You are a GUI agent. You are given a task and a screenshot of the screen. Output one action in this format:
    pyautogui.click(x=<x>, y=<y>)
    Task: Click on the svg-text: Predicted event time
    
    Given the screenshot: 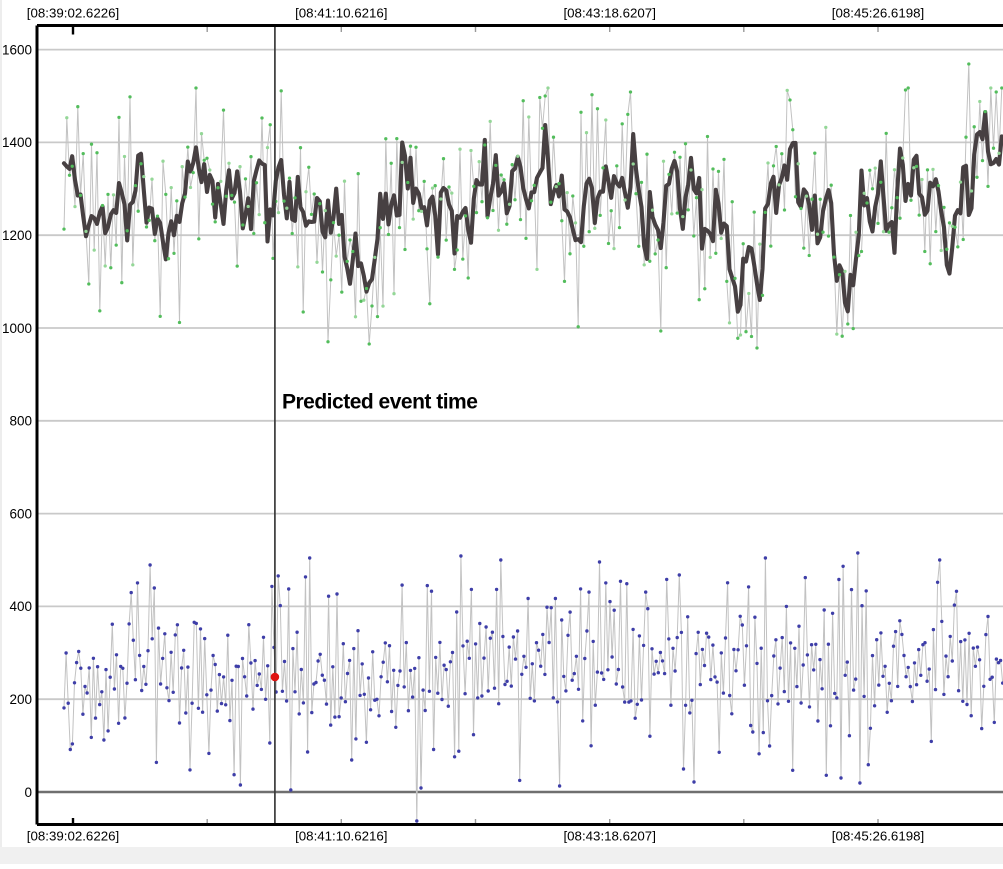 What is the action you would take?
    pyautogui.click(x=379, y=402)
    